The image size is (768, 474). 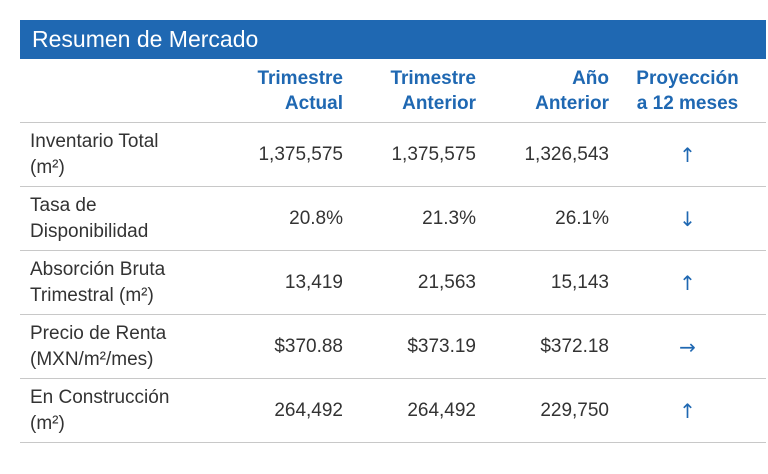 I want to click on arrow-down-icon: ↓, so click(x=687, y=218).